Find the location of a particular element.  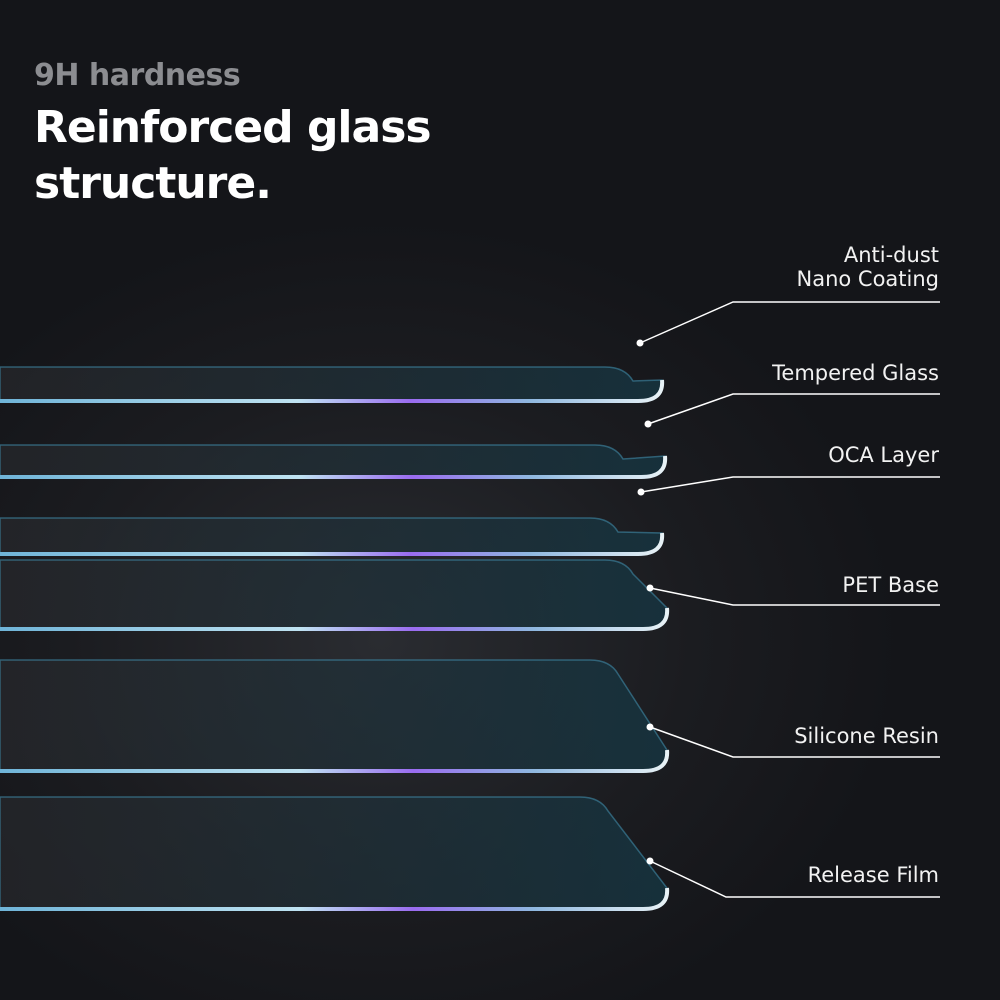

title-line-2: structure. is located at coordinates (153, 183).